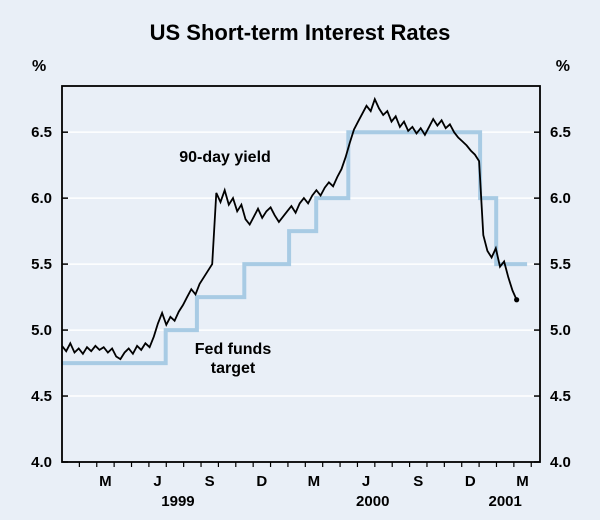 This screenshot has height=520, width=600. What do you see at coordinates (562, 66) in the screenshot?
I see `y-axis-unit-right: %` at bounding box center [562, 66].